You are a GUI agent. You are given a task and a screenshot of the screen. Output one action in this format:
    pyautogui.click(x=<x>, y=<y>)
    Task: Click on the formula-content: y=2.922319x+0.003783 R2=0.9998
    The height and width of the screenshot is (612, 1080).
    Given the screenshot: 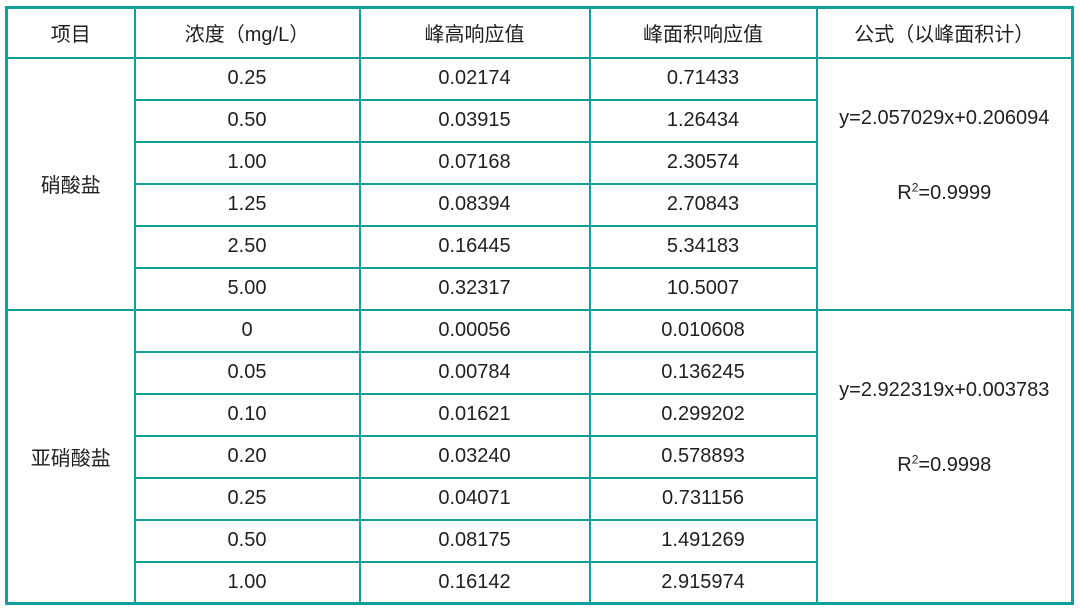 What is the action you would take?
    pyautogui.click(x=945, y=457)
    